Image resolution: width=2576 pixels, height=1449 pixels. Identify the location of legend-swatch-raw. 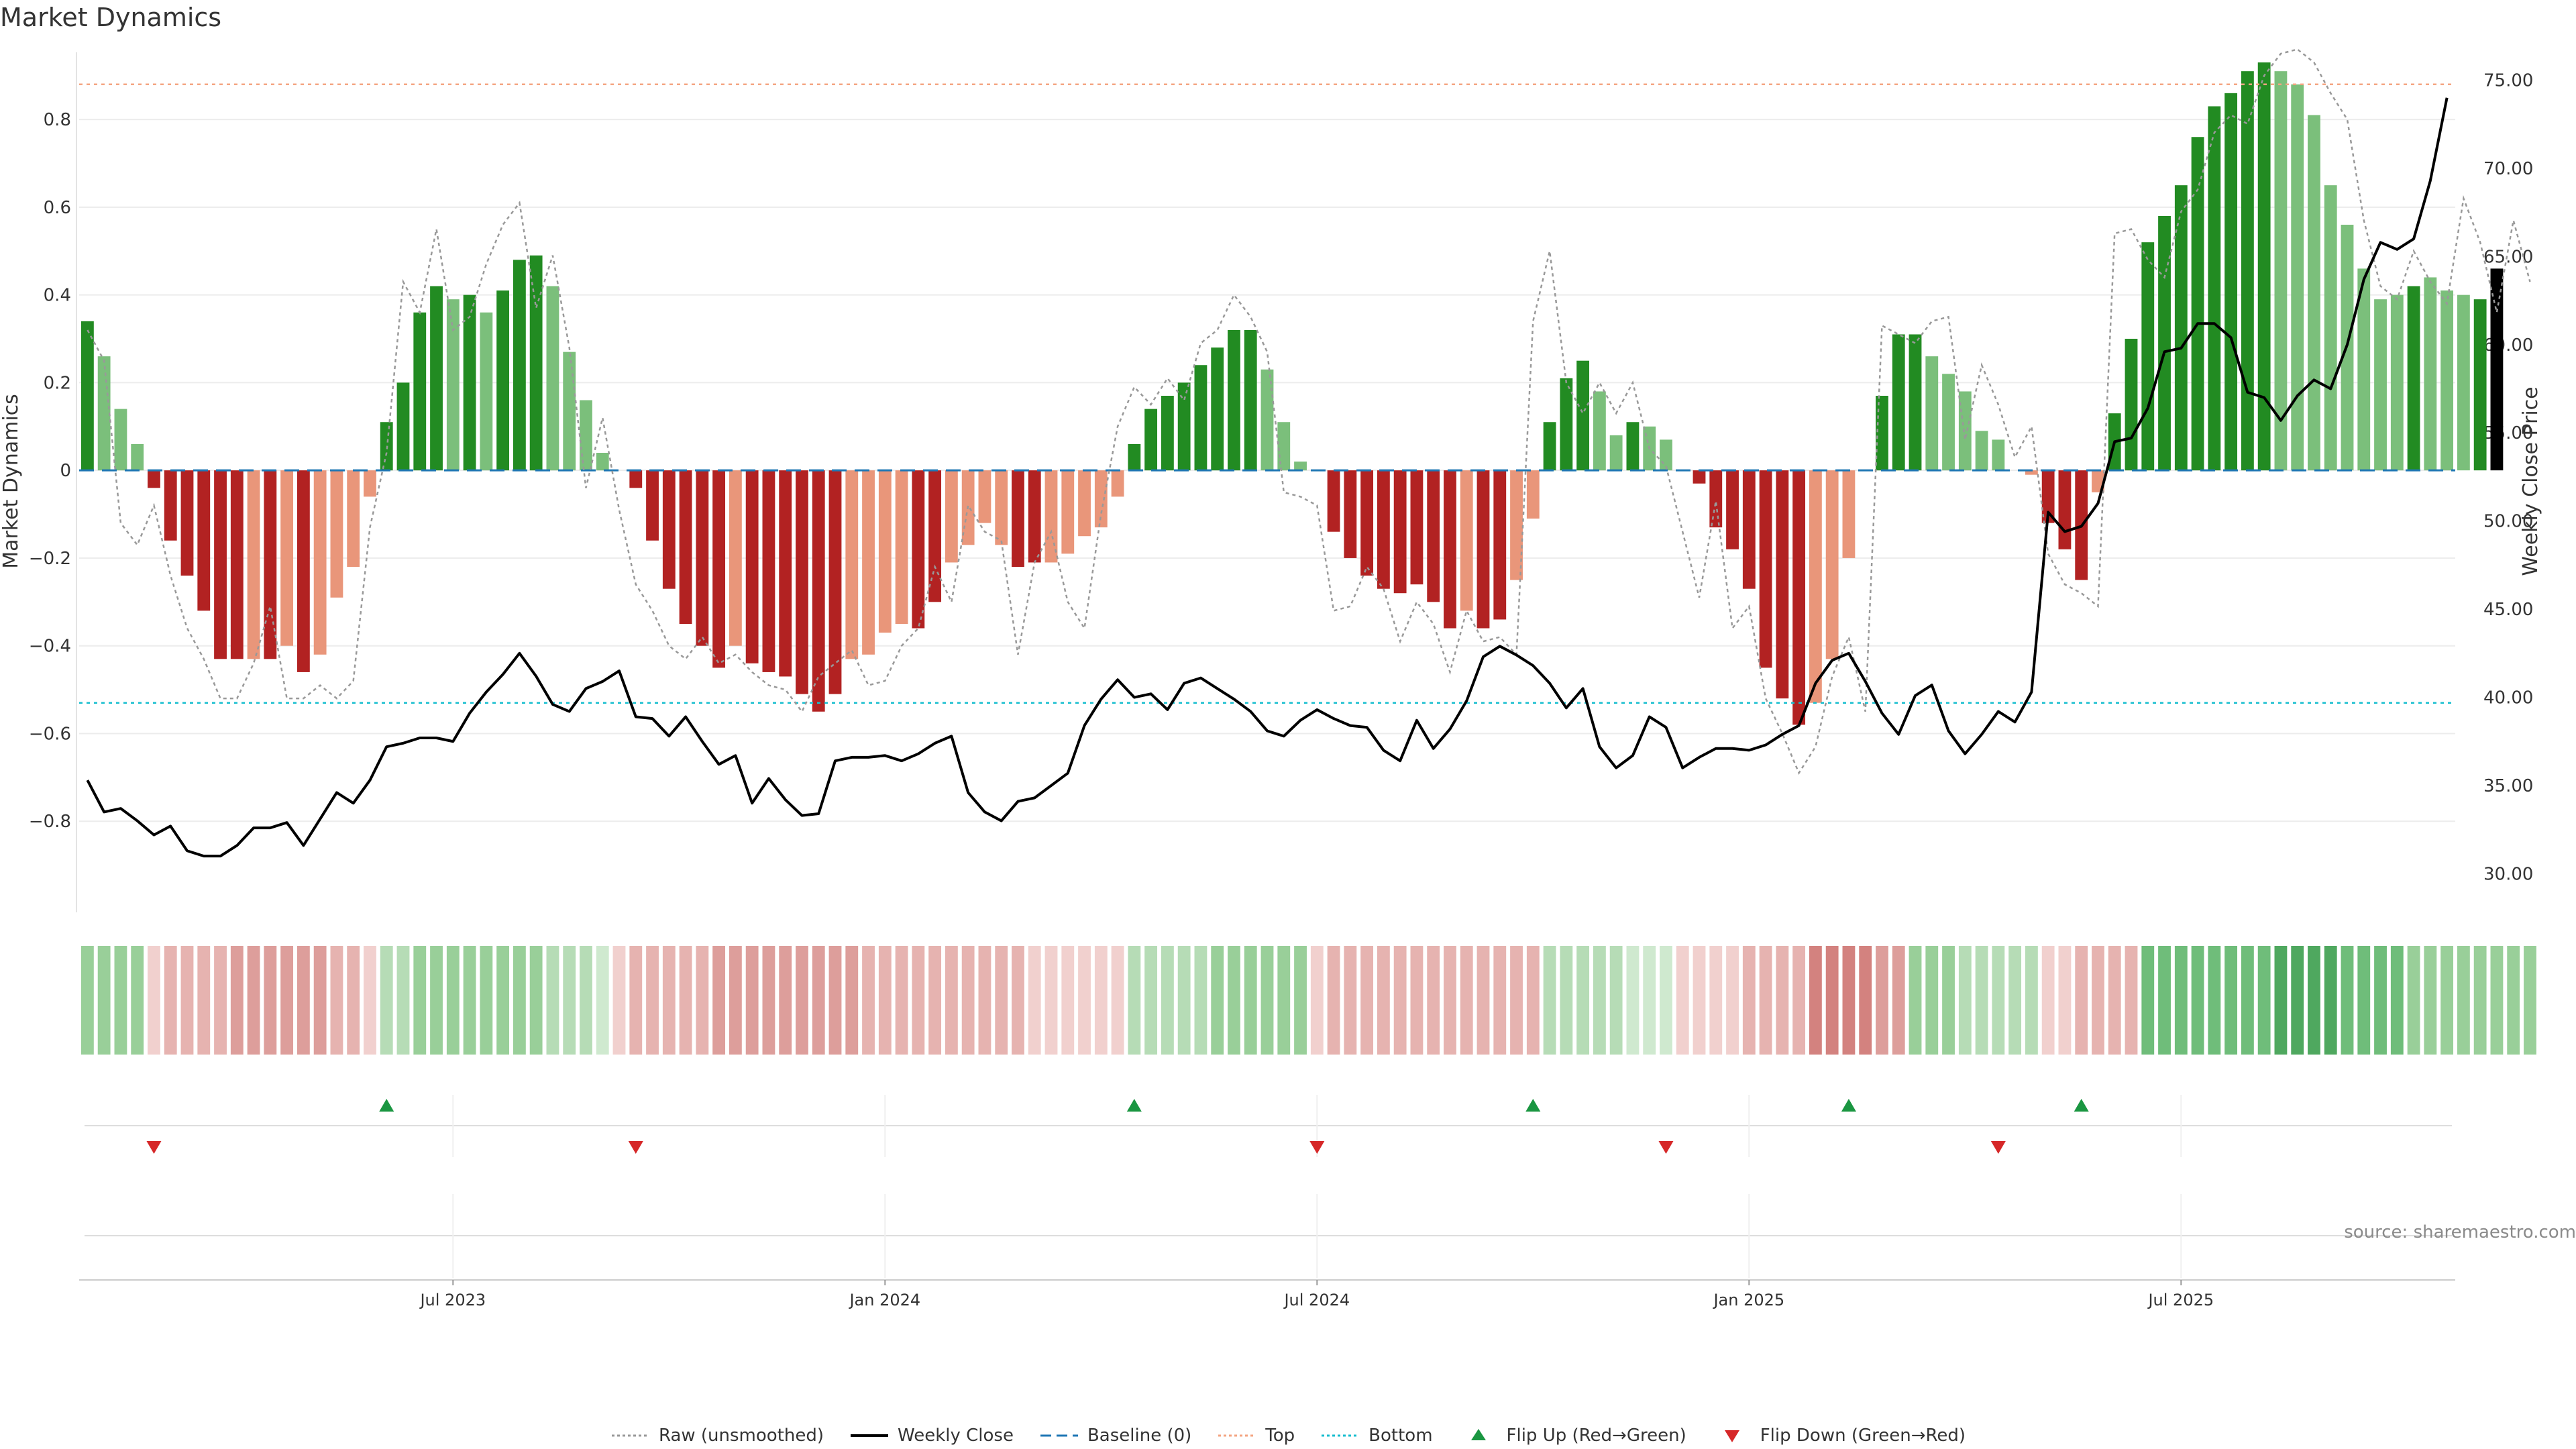
(630, 1435).